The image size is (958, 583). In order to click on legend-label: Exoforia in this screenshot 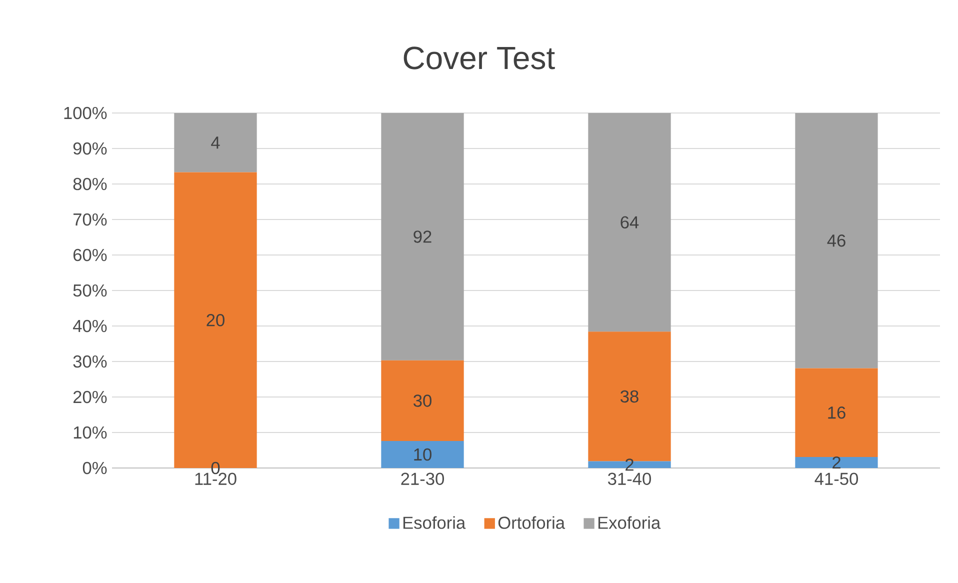, I will do `click(629, 522)`.